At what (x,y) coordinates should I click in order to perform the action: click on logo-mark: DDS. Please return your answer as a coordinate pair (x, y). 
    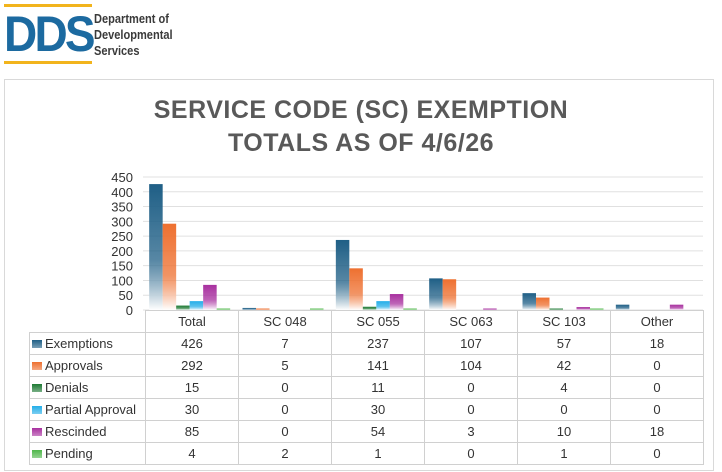
    Looking at the image, I should click on (50, 34).